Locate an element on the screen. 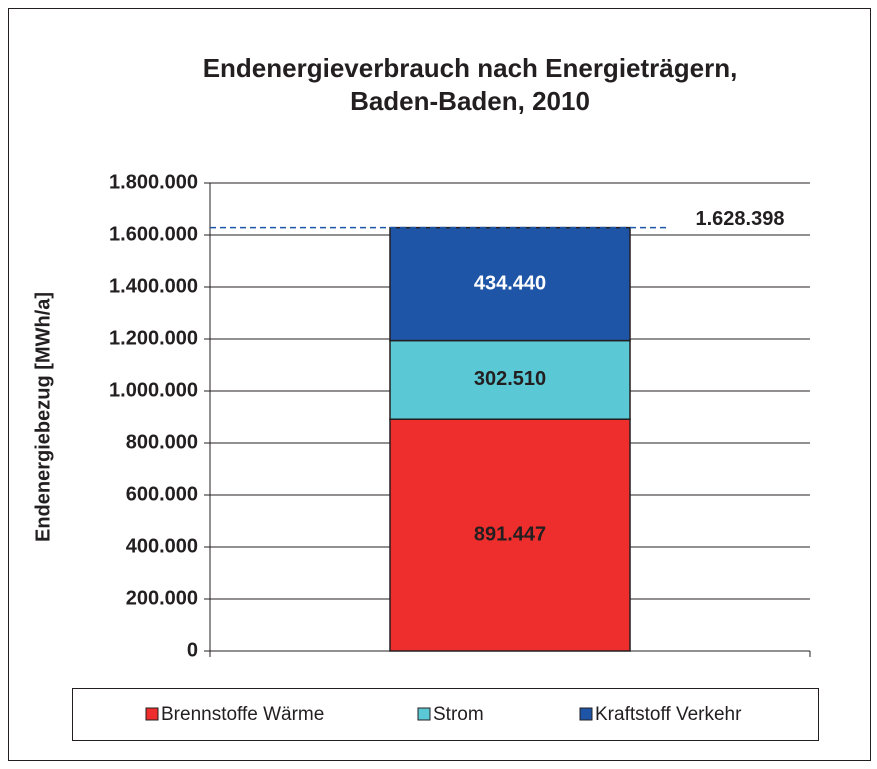  y-tick-label: 400.000 is located at coordinates (162, 546).